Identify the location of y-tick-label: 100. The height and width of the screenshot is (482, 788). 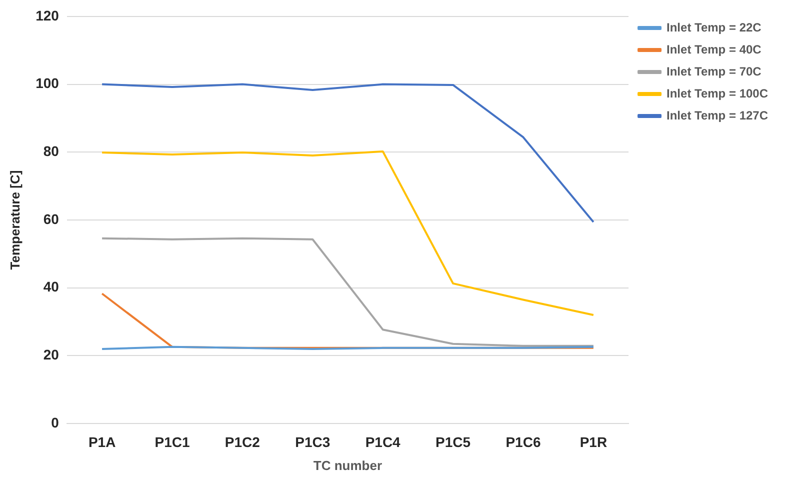
(48, 83).